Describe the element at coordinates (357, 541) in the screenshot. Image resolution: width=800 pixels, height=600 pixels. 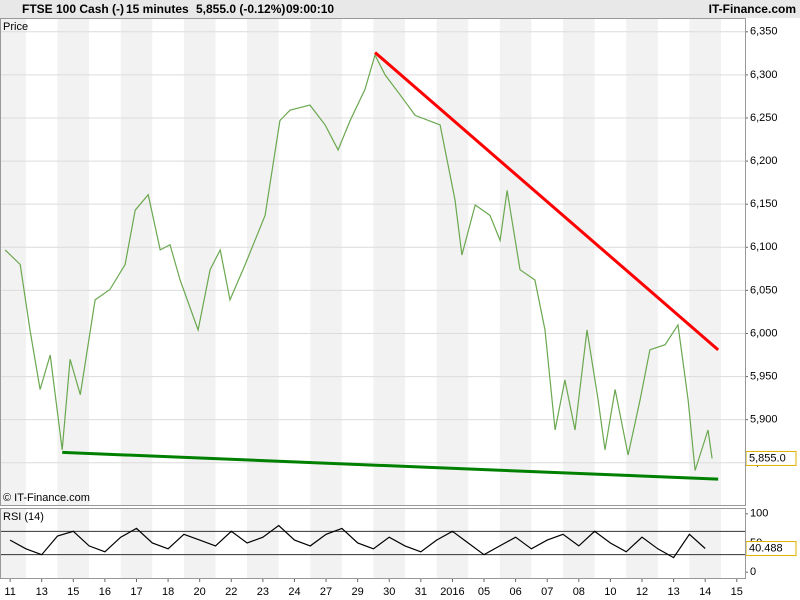
I see `series-line` at that location.